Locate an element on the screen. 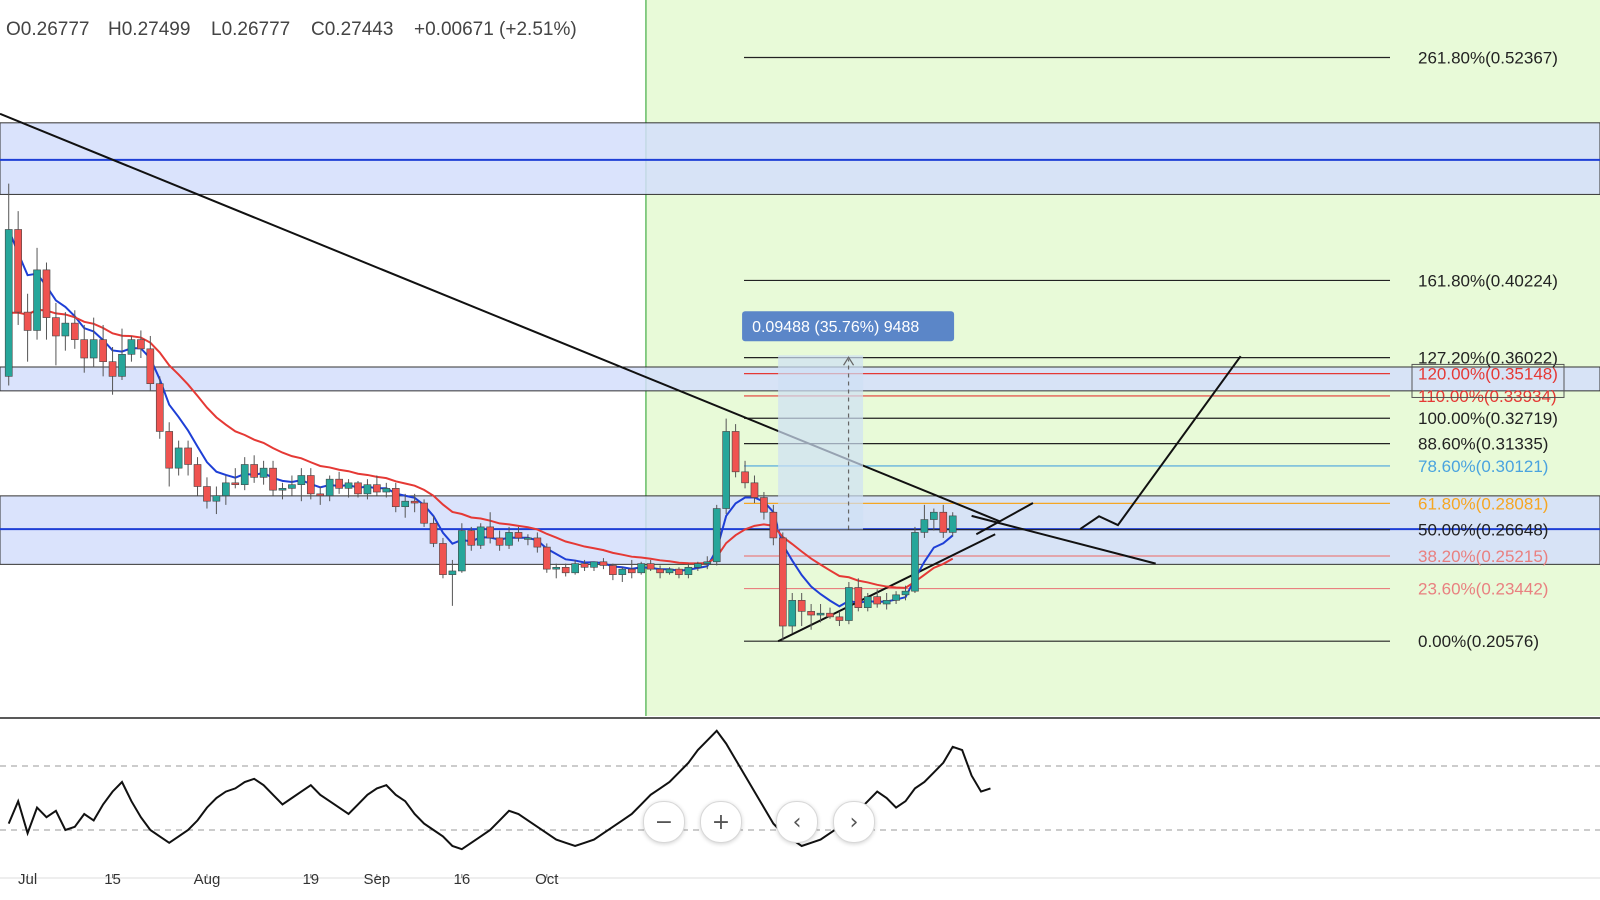 This screenshot has height=900, width=1600. triangle-lower-line is located at coordinates (1004, 519).